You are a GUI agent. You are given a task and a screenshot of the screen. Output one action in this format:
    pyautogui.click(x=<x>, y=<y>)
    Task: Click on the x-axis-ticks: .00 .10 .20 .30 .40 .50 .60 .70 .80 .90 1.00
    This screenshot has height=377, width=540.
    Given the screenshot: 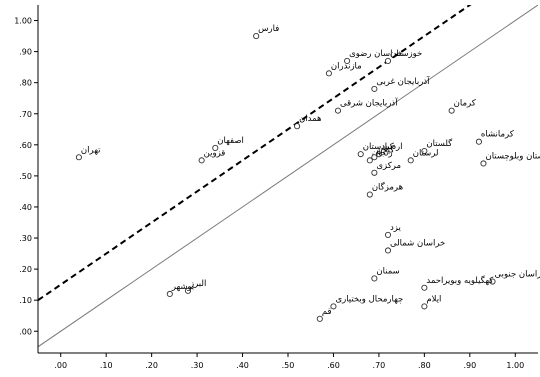 What is the action you would take?
    pyautogui.click(x=289, y=361)
    